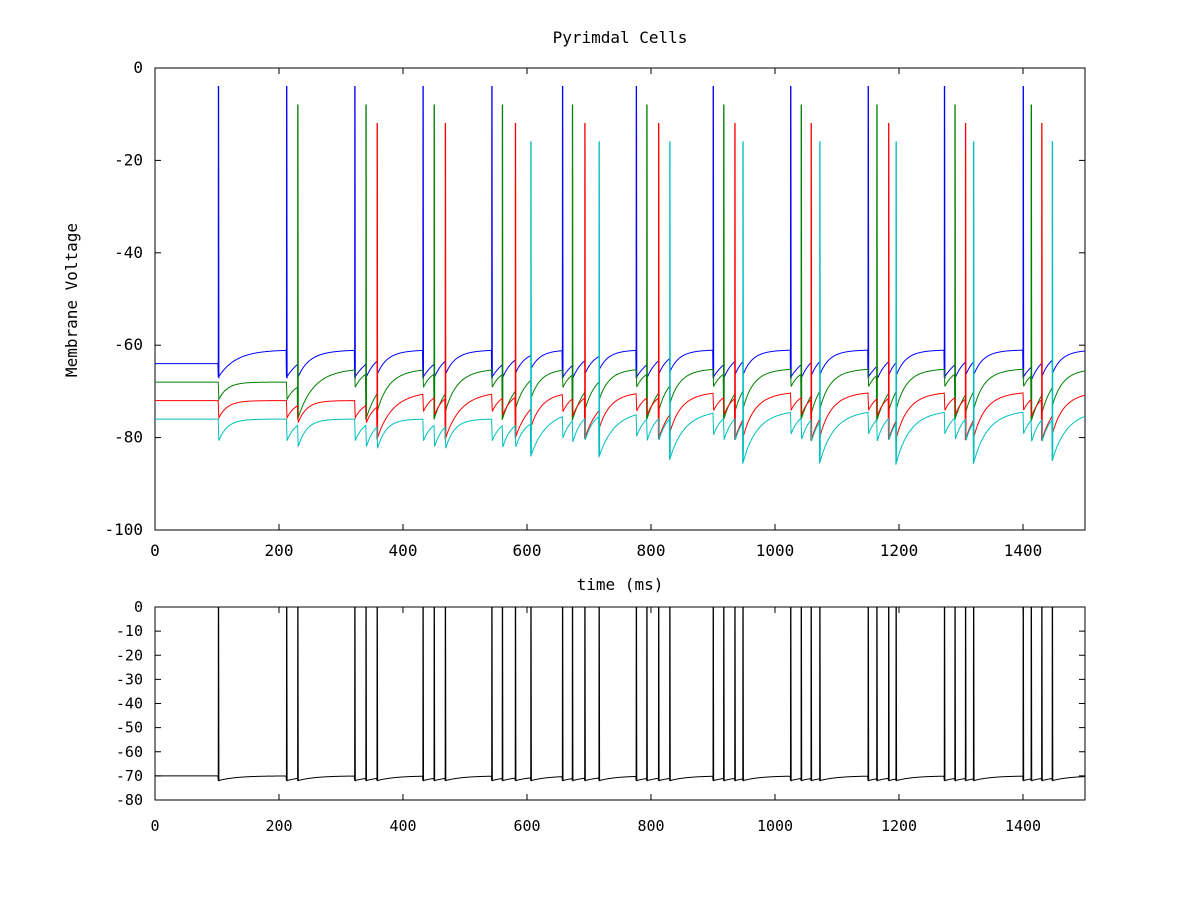 The height and width of the screenshot is (900, 1200). Describe the element at coordinates (71, 300) in the screenshot. I see `y-axis-label: Membrane Voltage` at that location.